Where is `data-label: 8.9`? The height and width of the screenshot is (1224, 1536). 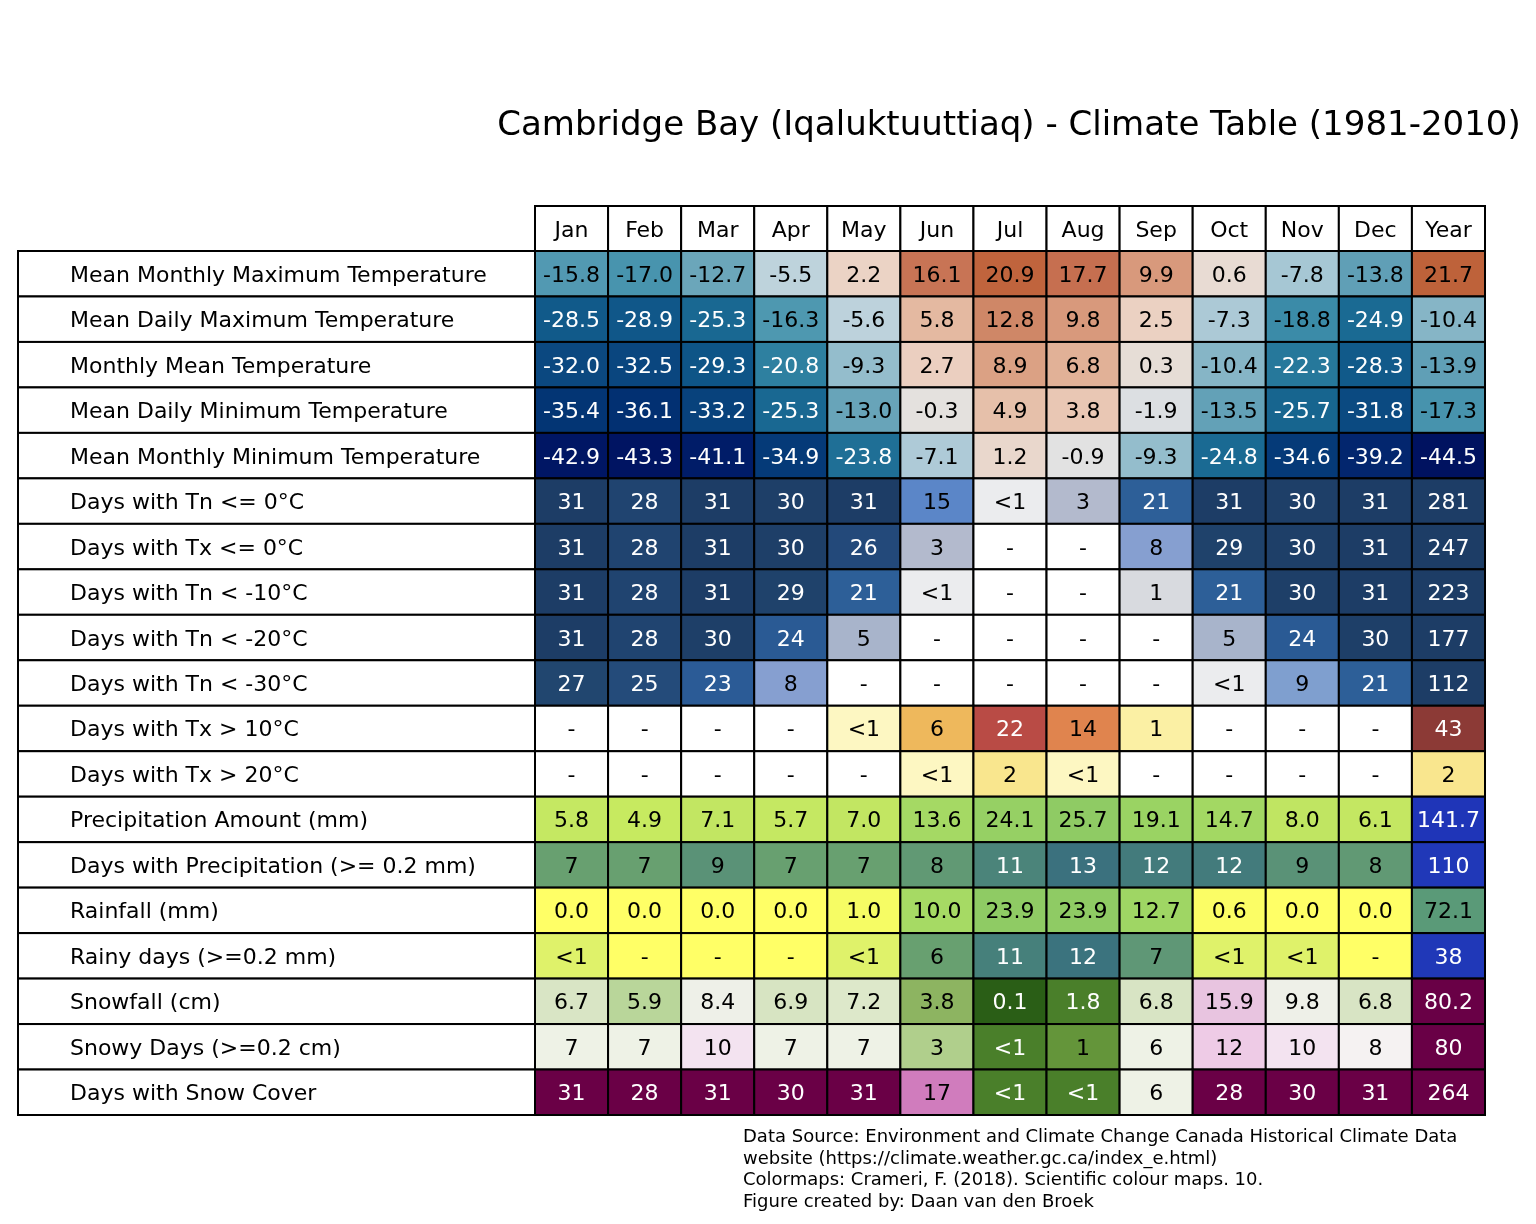
data-label: 8.9 is located at coordinates (1010, 365).